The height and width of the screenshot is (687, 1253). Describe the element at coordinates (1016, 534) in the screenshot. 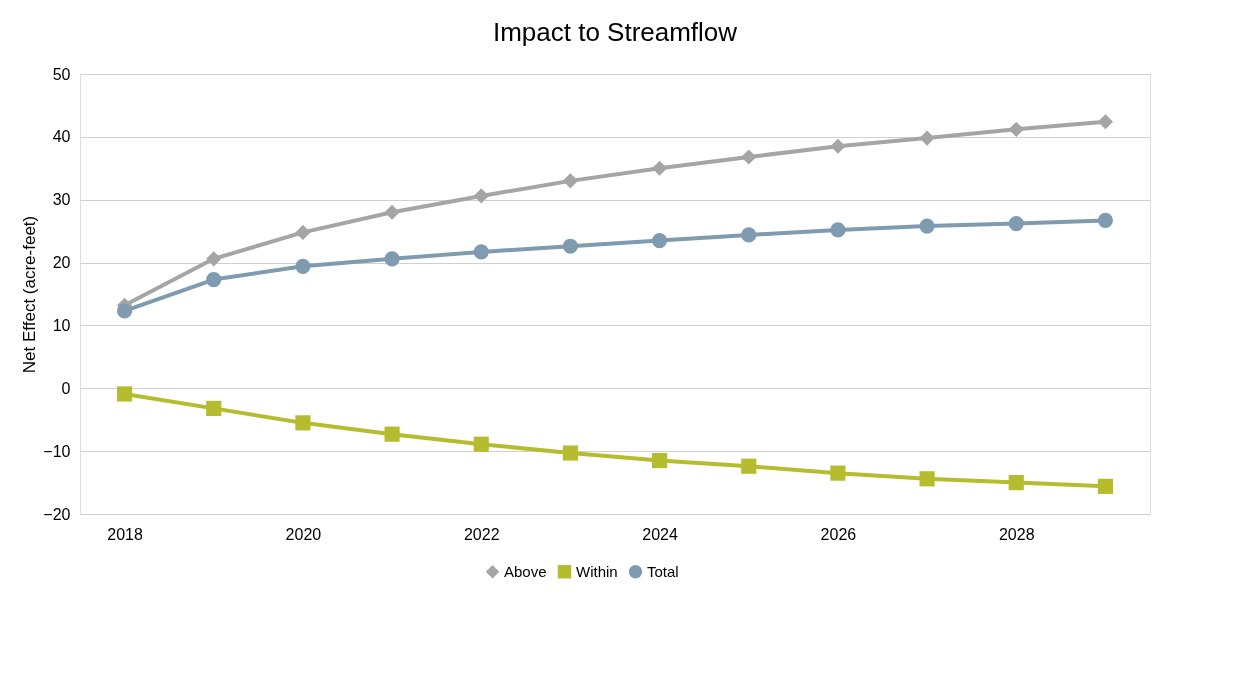

I see `x-tick-label: 2028` at that location.